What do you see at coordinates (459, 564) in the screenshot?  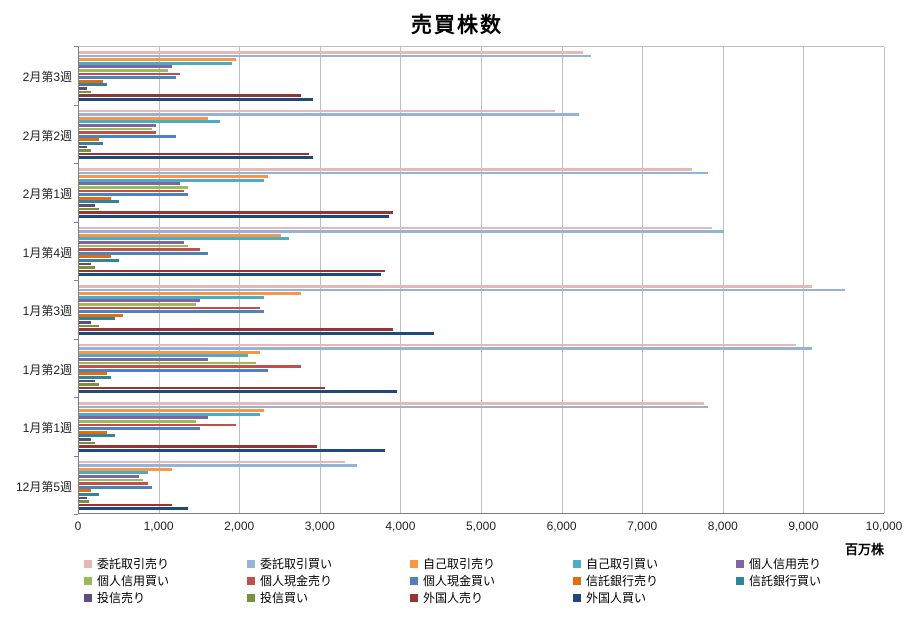 I see `legend-label: 自己取引売り` at bounding box center [459, 564].